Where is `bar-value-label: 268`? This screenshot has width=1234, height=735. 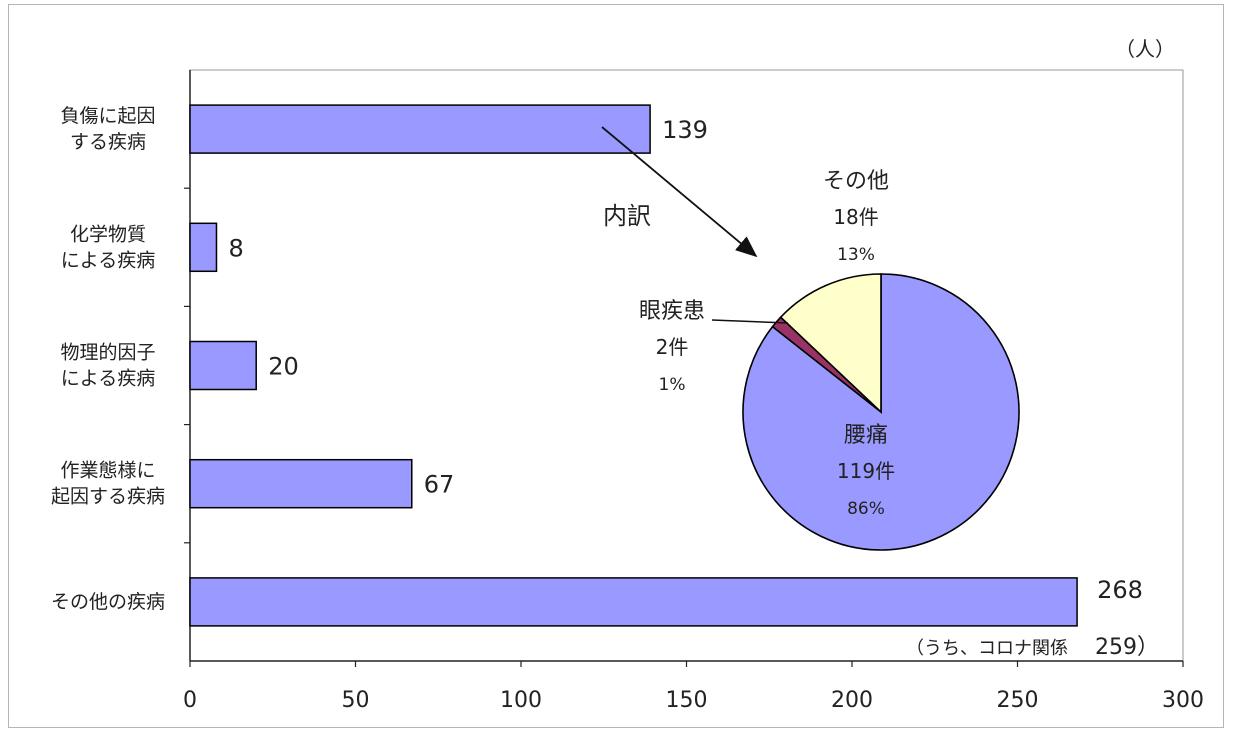 bar-value-label: 268 is located at coordinates (1120, 590).